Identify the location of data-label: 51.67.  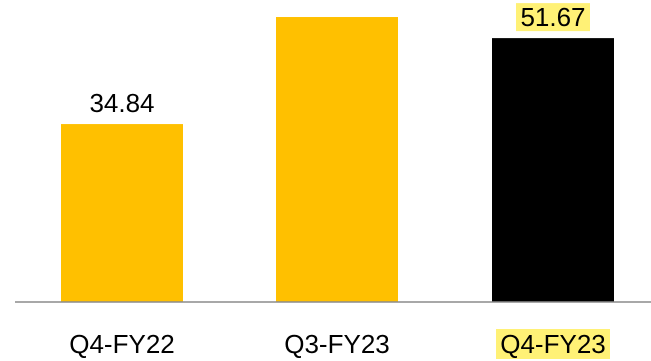
(552, 17).